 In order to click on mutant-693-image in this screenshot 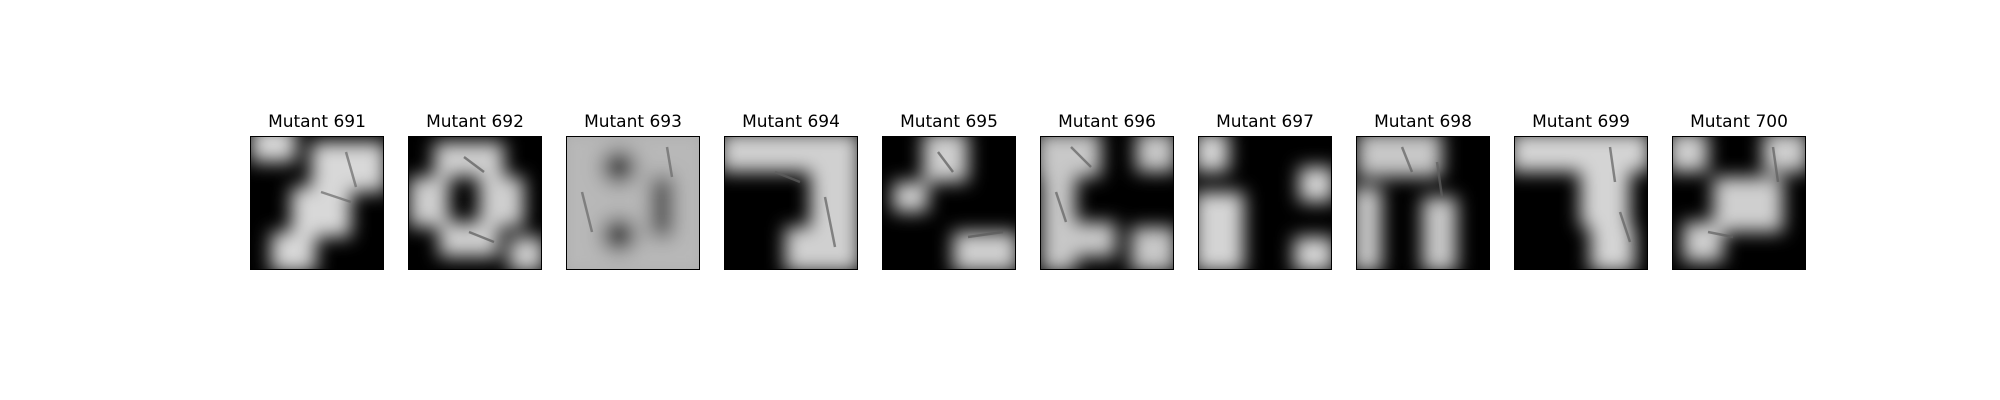, I will do `click(633, 203)`.